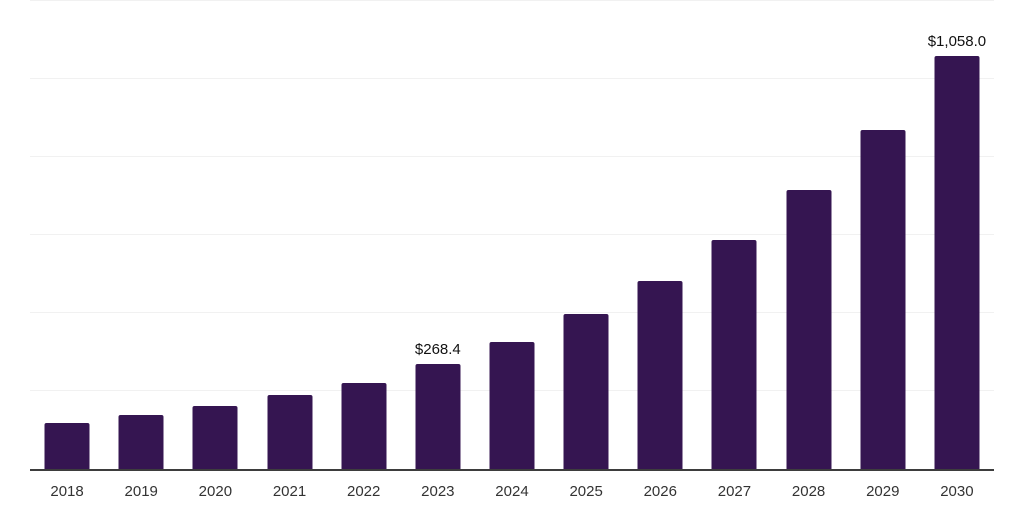 This screenshot has height=512, width=1024. I want to click on bar-2027, so click(734, 354).